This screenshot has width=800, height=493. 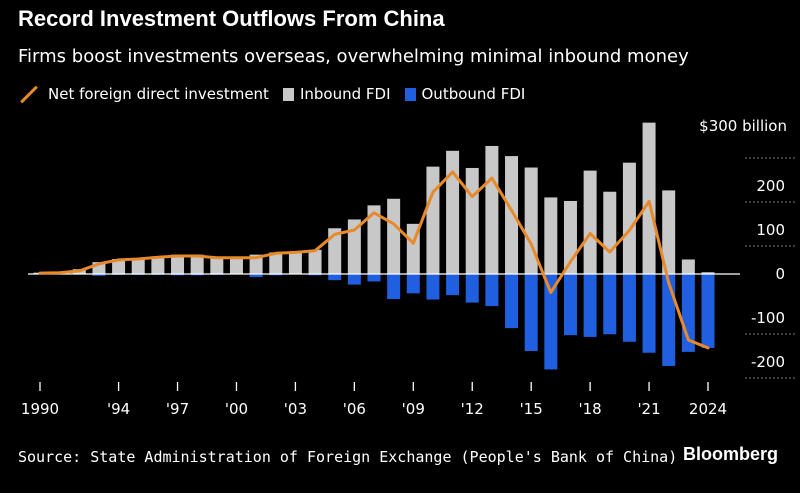 What do you see at coordinates (374, 400) in the screenshot?
I see `x-axis: 1990 '94 '97 '00 '03 '06 '09 '12 '15 '18 '21 2024` at bounding box center [374, 400].